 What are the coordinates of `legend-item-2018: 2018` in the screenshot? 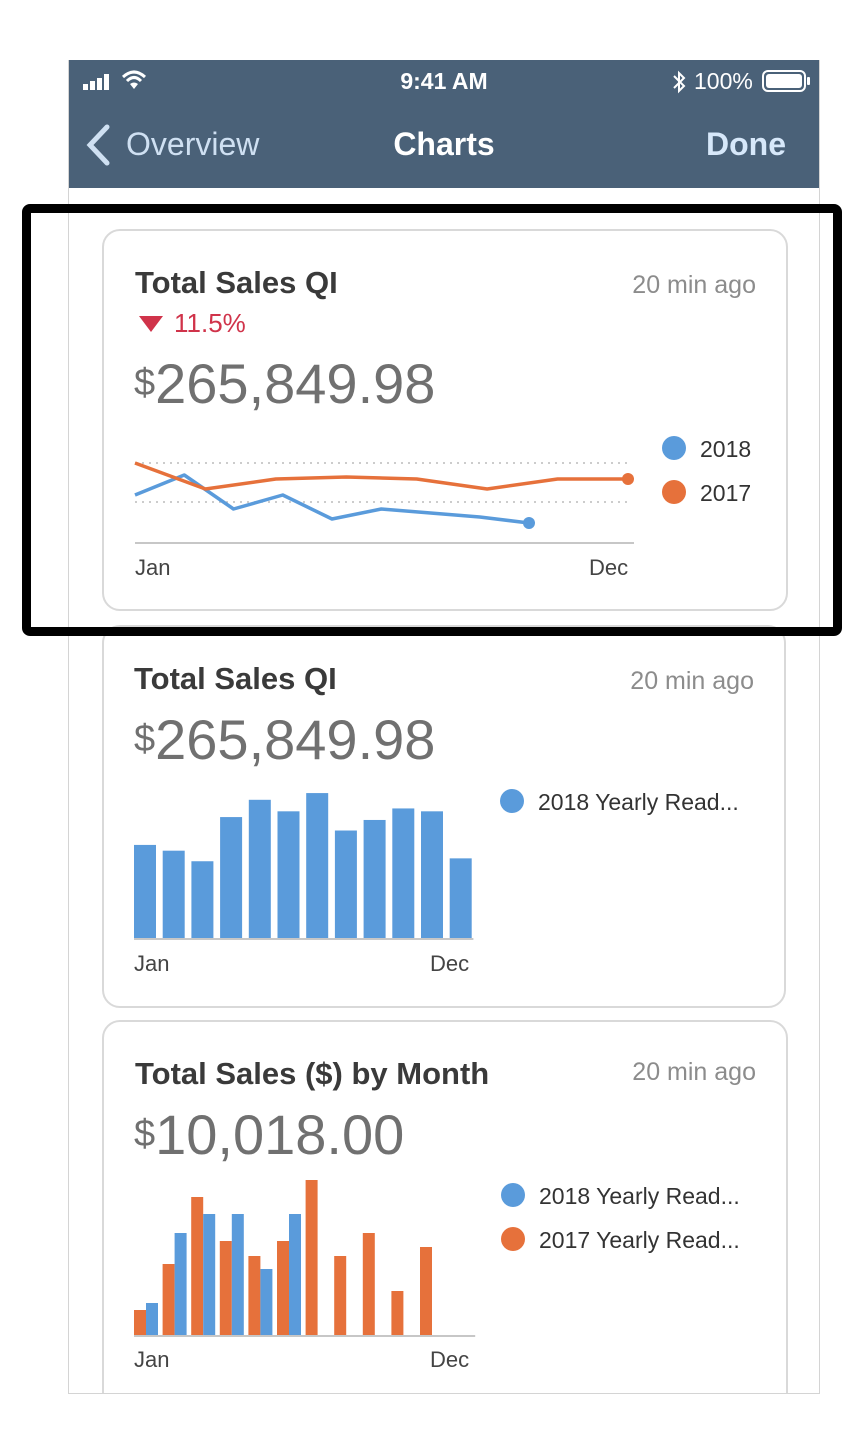 It's located at (706, 449).